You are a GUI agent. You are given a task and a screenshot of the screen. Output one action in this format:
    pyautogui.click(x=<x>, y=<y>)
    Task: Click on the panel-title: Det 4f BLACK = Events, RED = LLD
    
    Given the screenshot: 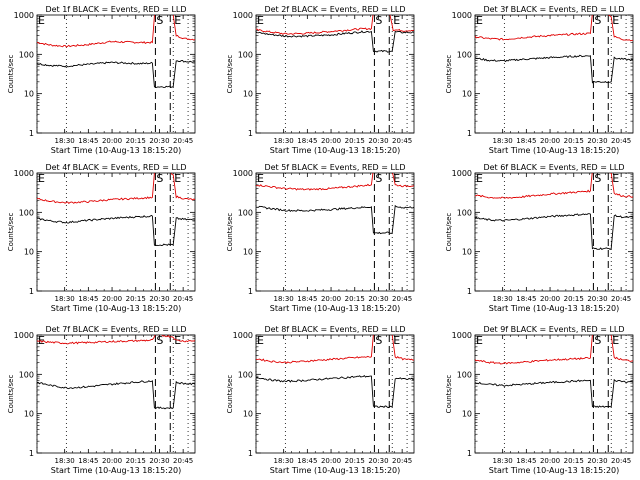 What is the action you would take?
    pyautogui.click(x=115, y=167)
    